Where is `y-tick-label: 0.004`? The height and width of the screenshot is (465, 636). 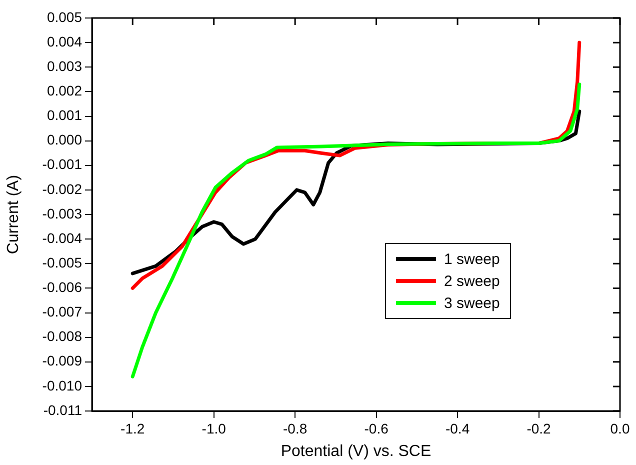
y-tick-label: 0.004 is located at coordinates (64, 41).